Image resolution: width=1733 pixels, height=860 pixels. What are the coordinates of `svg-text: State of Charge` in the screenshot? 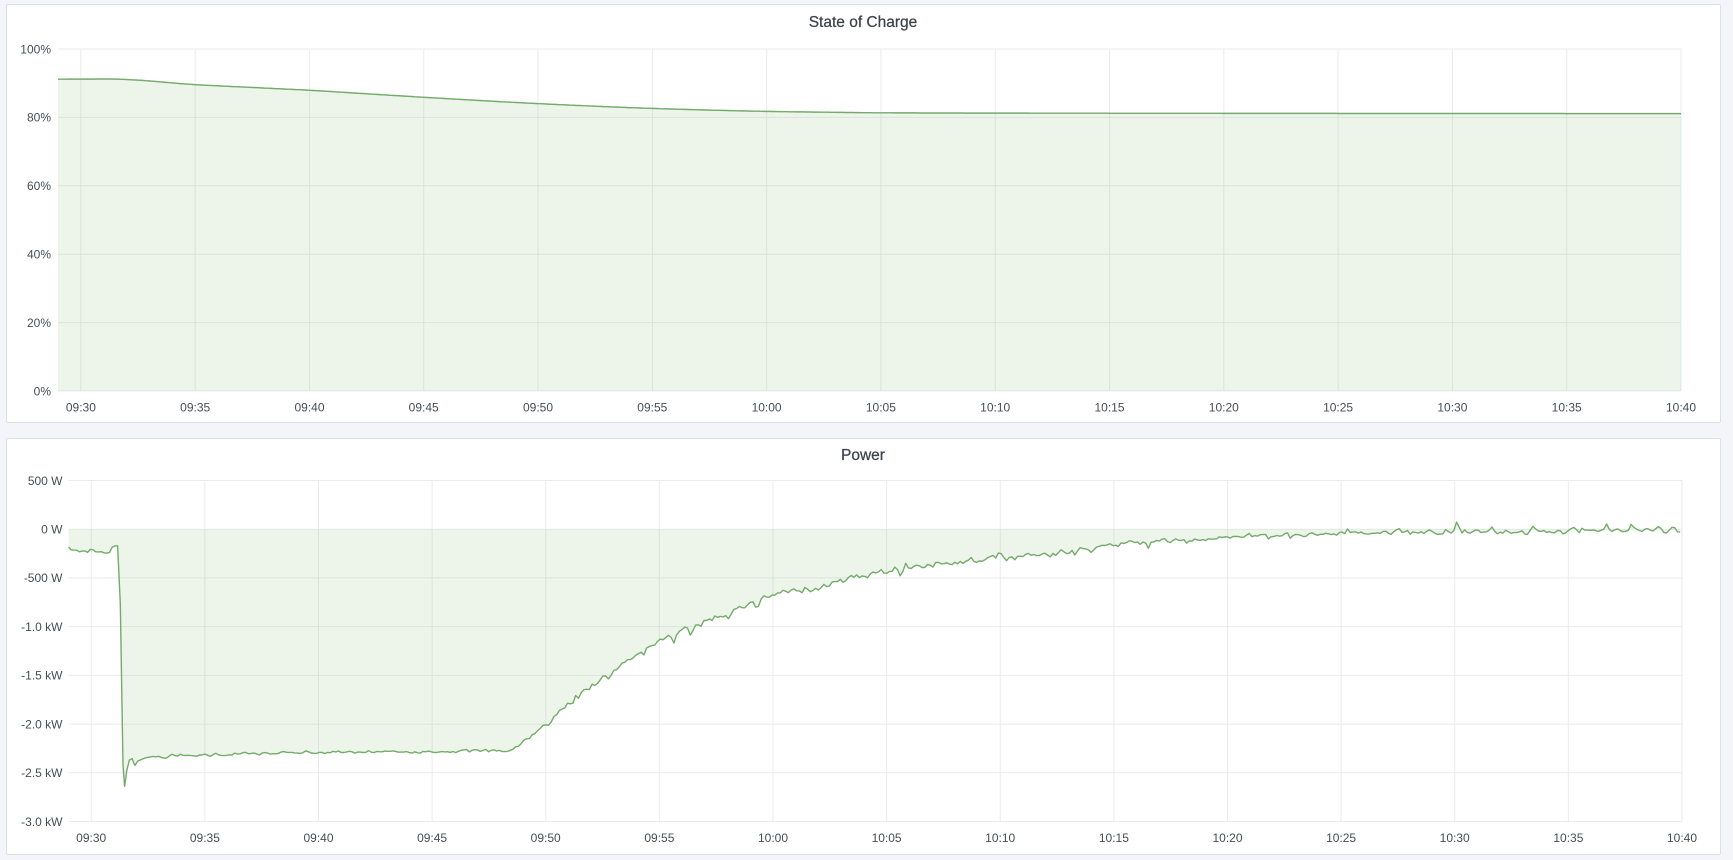 It's located at (863, 22).